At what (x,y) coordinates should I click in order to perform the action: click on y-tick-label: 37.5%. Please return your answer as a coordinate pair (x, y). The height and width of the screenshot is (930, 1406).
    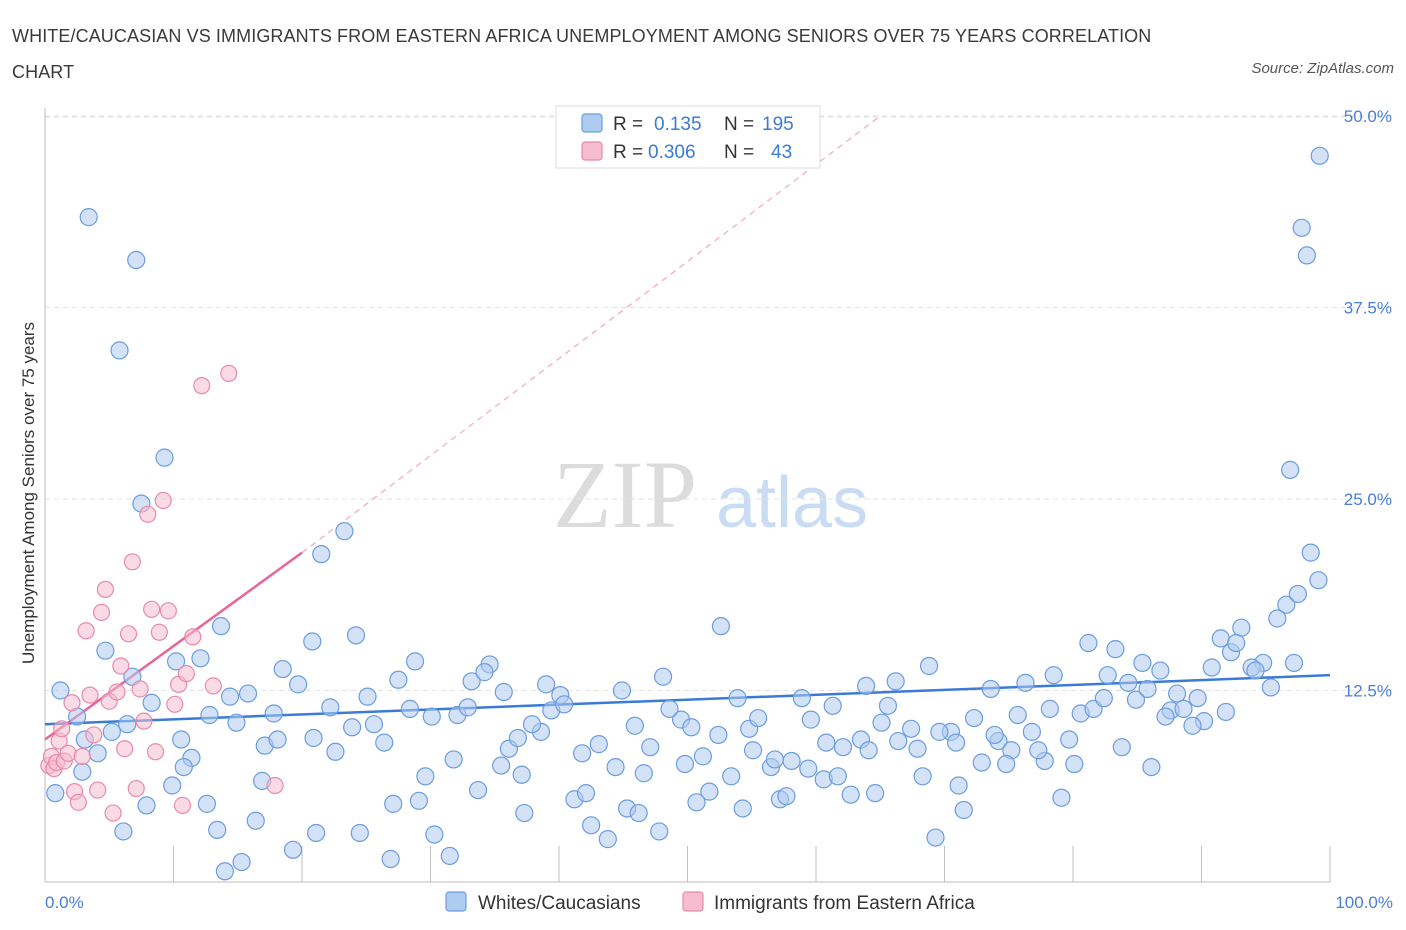
    Looking at the image, I should click on (1368, 308).